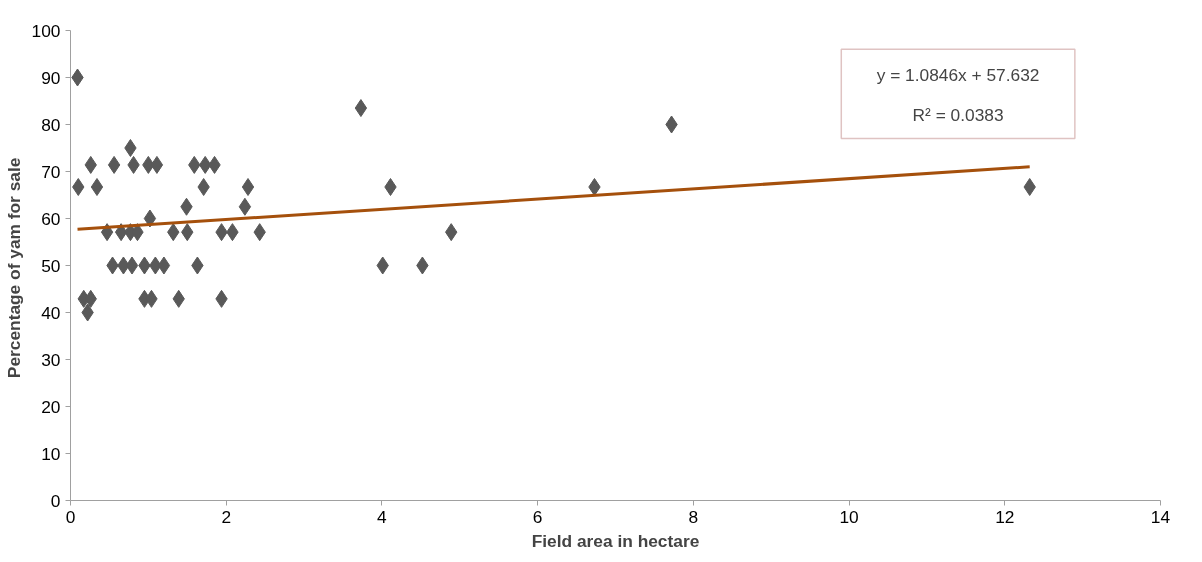  Describe the element at coordinates (51, 77) in the screenshot. I see `y-tick-label: 90` at that location.